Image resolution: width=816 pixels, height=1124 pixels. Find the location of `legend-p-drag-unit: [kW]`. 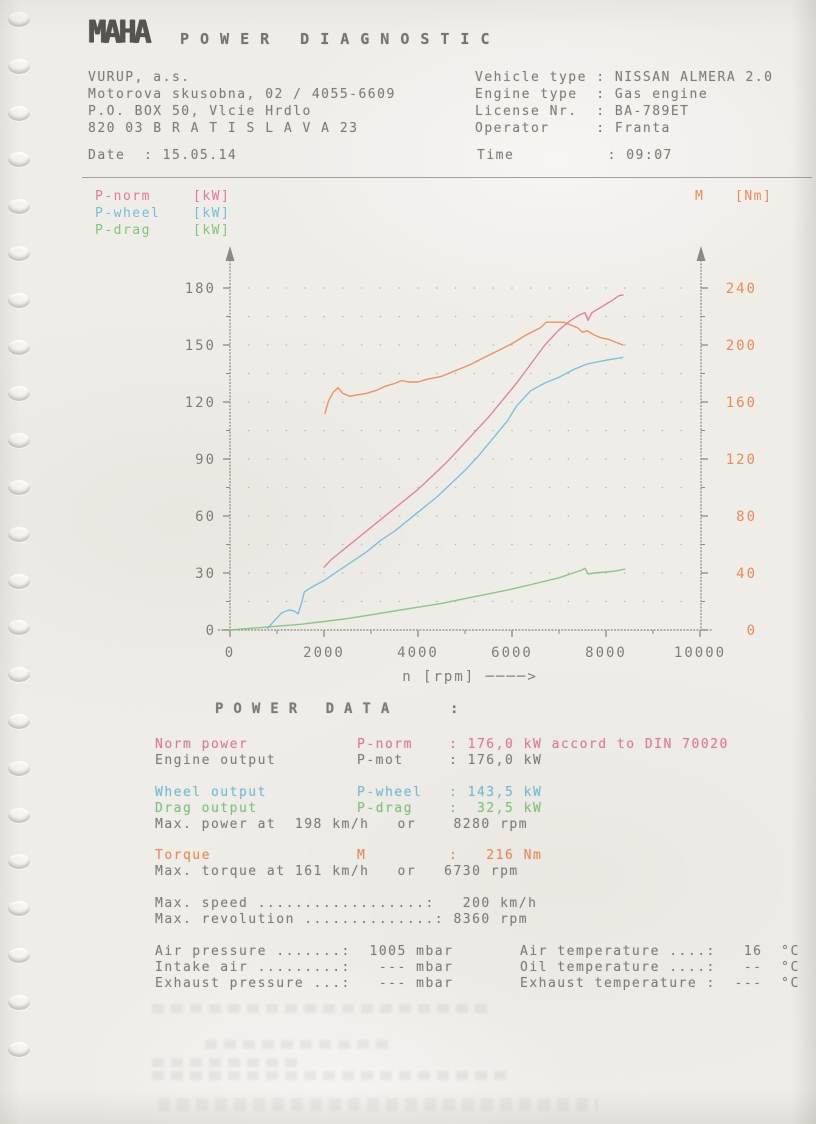

legend-p-drag-unit: [kW] is located at coordinates (212, 230).